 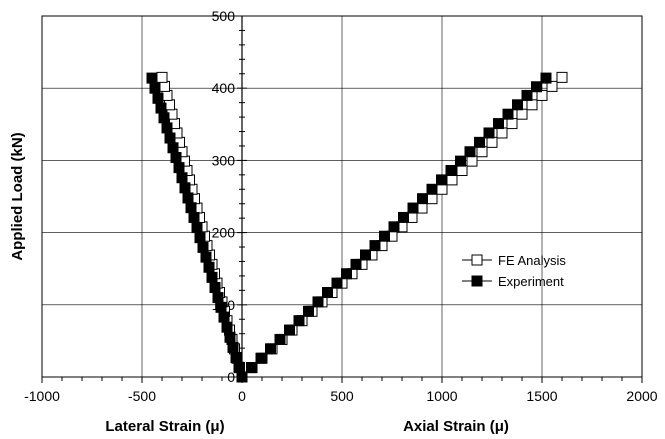 I want to click on x-tick-label: 2000, so click(x=641, y=396).